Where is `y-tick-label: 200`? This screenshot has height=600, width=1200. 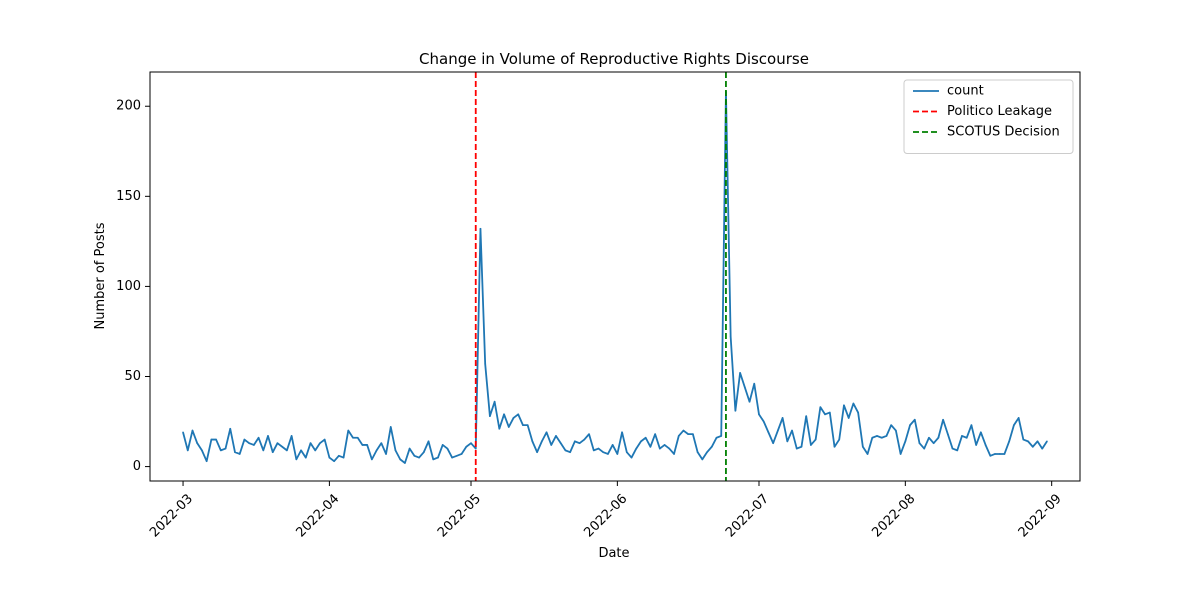
y-tick-label: 200 is located at coordinates (128, 106).